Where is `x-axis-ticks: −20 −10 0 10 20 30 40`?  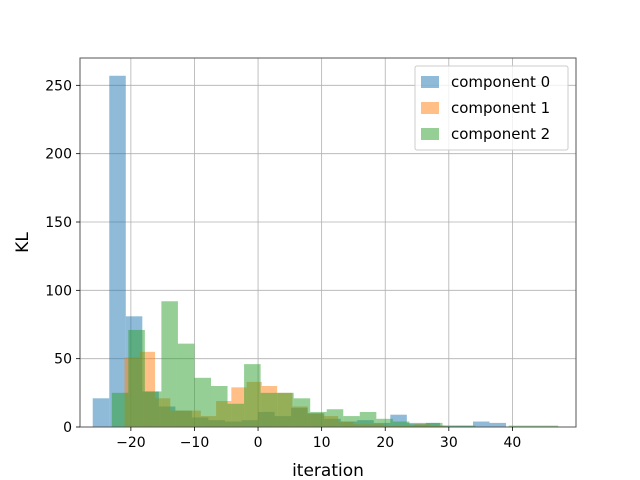 x-axis-ticks: −20 −10 0 10 20 30 40 is located at coordinates (318, 439).